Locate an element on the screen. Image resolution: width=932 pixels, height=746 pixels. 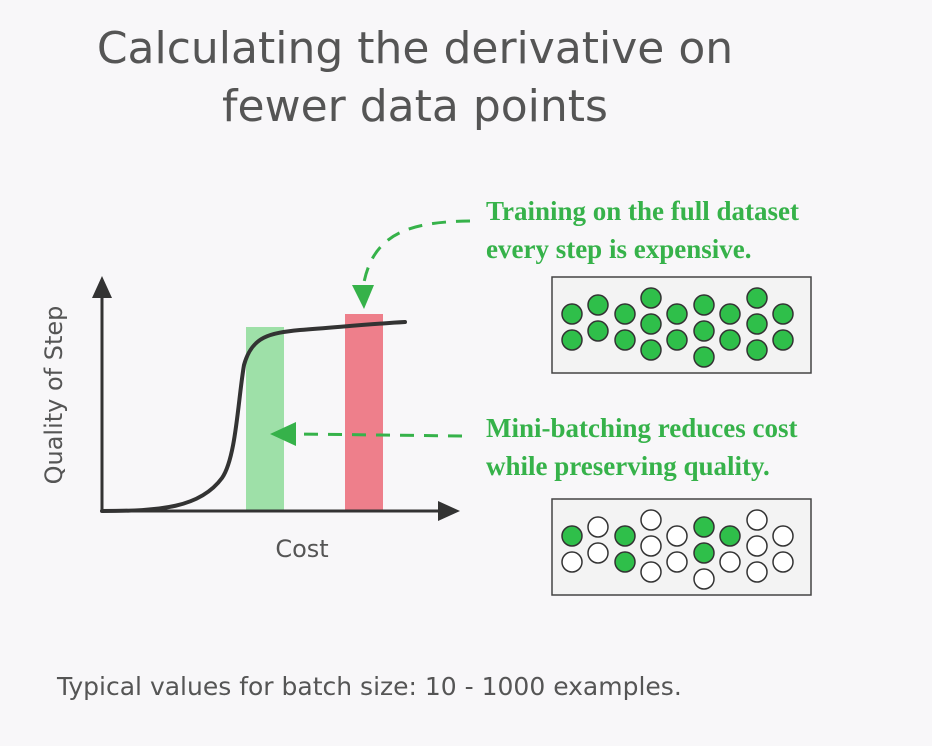
mini-batch-callout-line-2: while preserving quality. is located at coordinates (628, 466).